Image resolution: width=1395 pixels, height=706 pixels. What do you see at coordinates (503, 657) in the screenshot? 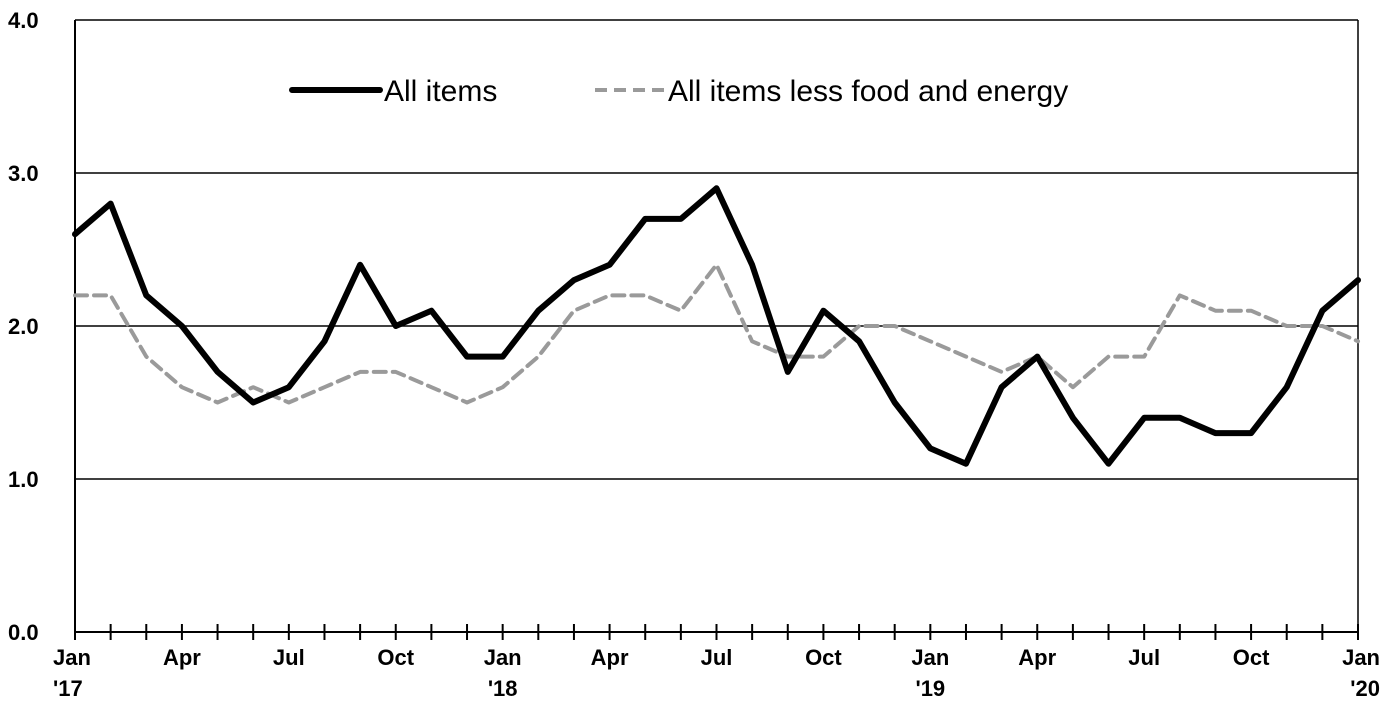
I see `x-tick-label-4: Jan` at bounding box center [503, 657].